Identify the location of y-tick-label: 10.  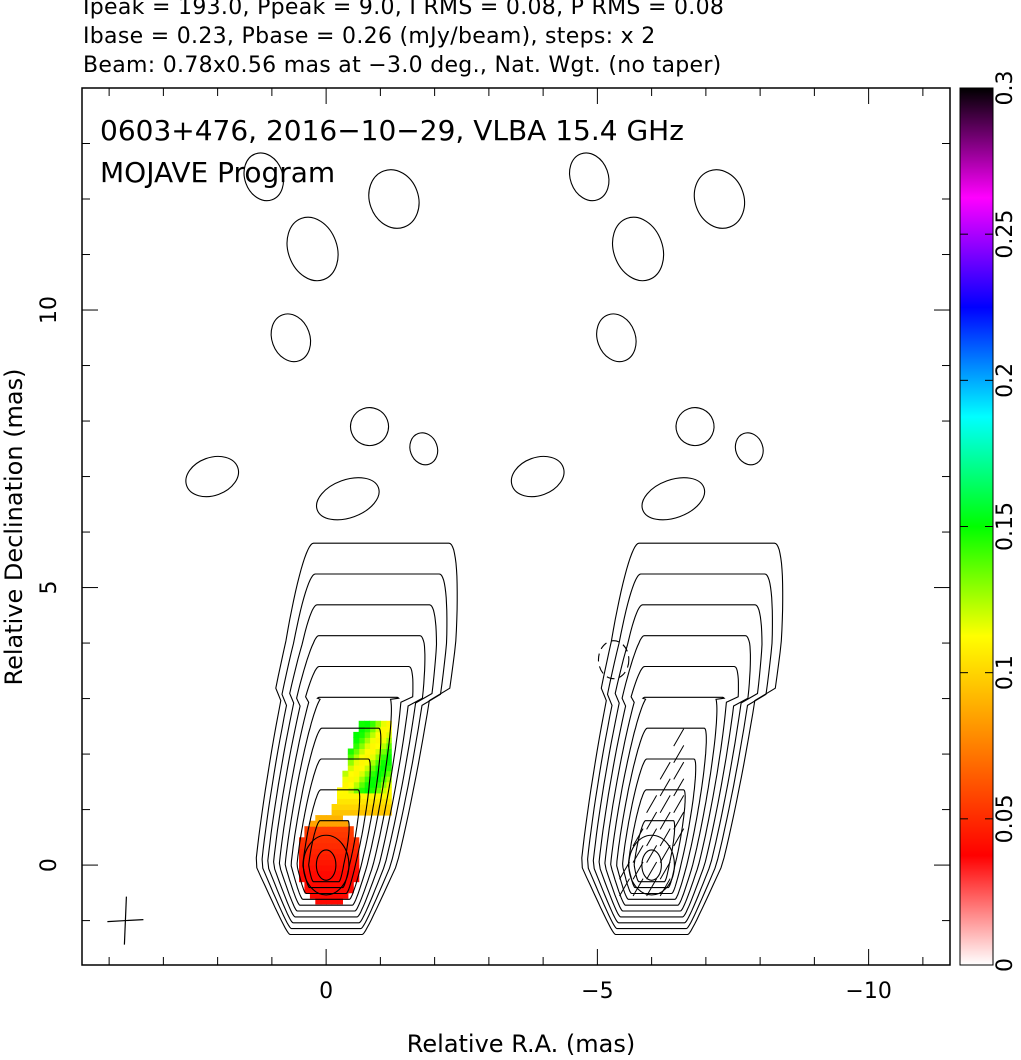
(49, 310).